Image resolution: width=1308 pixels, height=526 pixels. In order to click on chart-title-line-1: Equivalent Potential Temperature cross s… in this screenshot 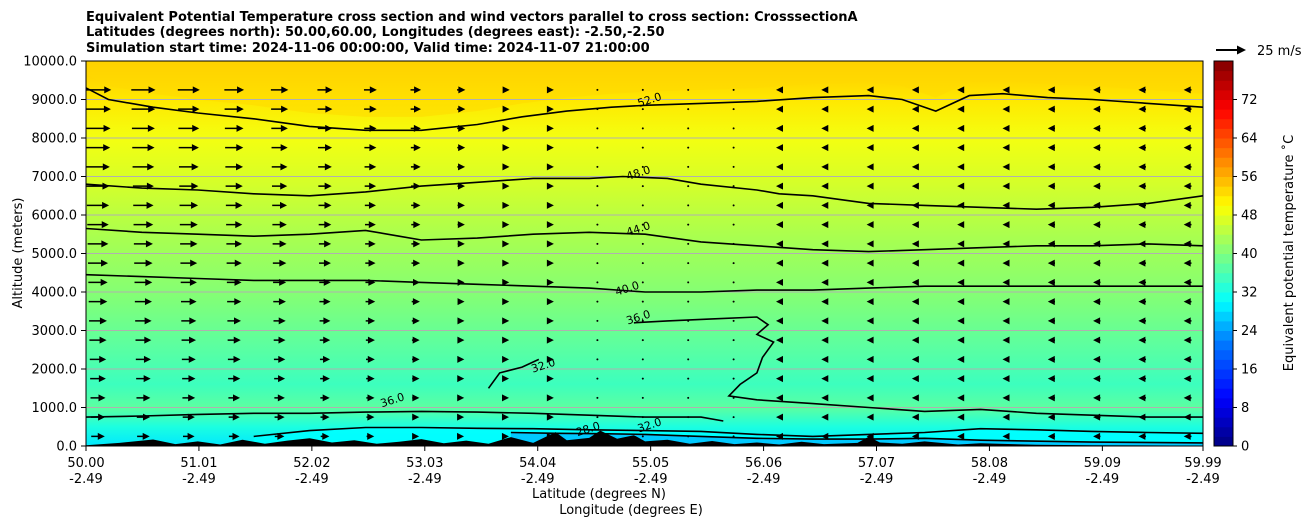, I will do `click(472, 17)`.